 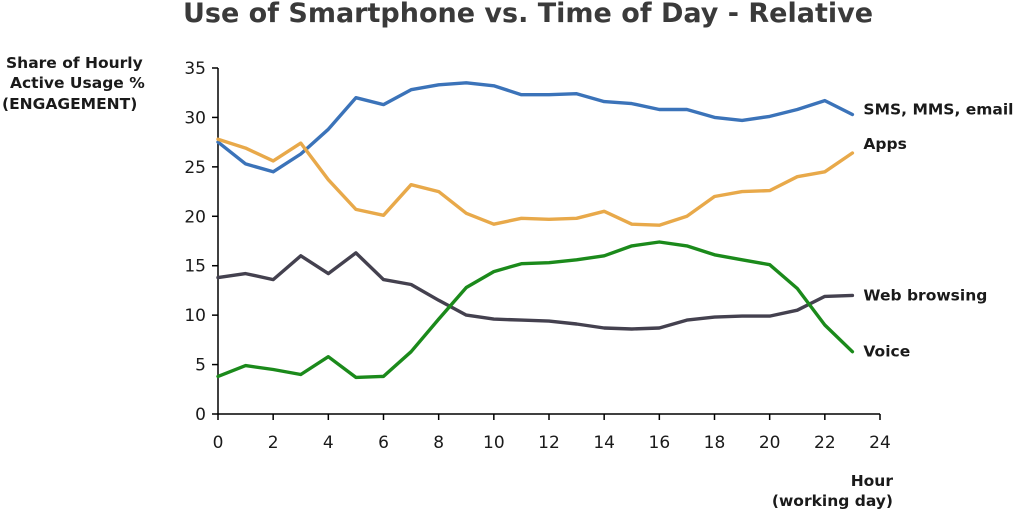 I want to click on x-tick-label: 8, so click(x=438, y=443).